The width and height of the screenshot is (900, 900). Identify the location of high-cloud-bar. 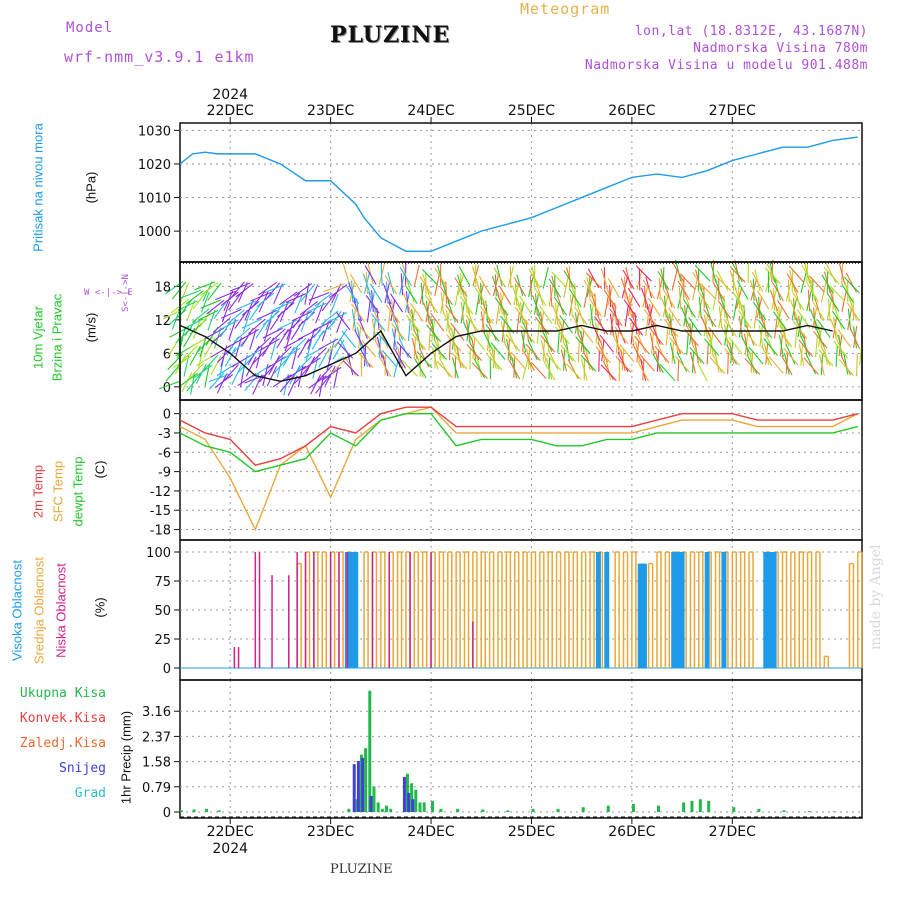
(598, 610).